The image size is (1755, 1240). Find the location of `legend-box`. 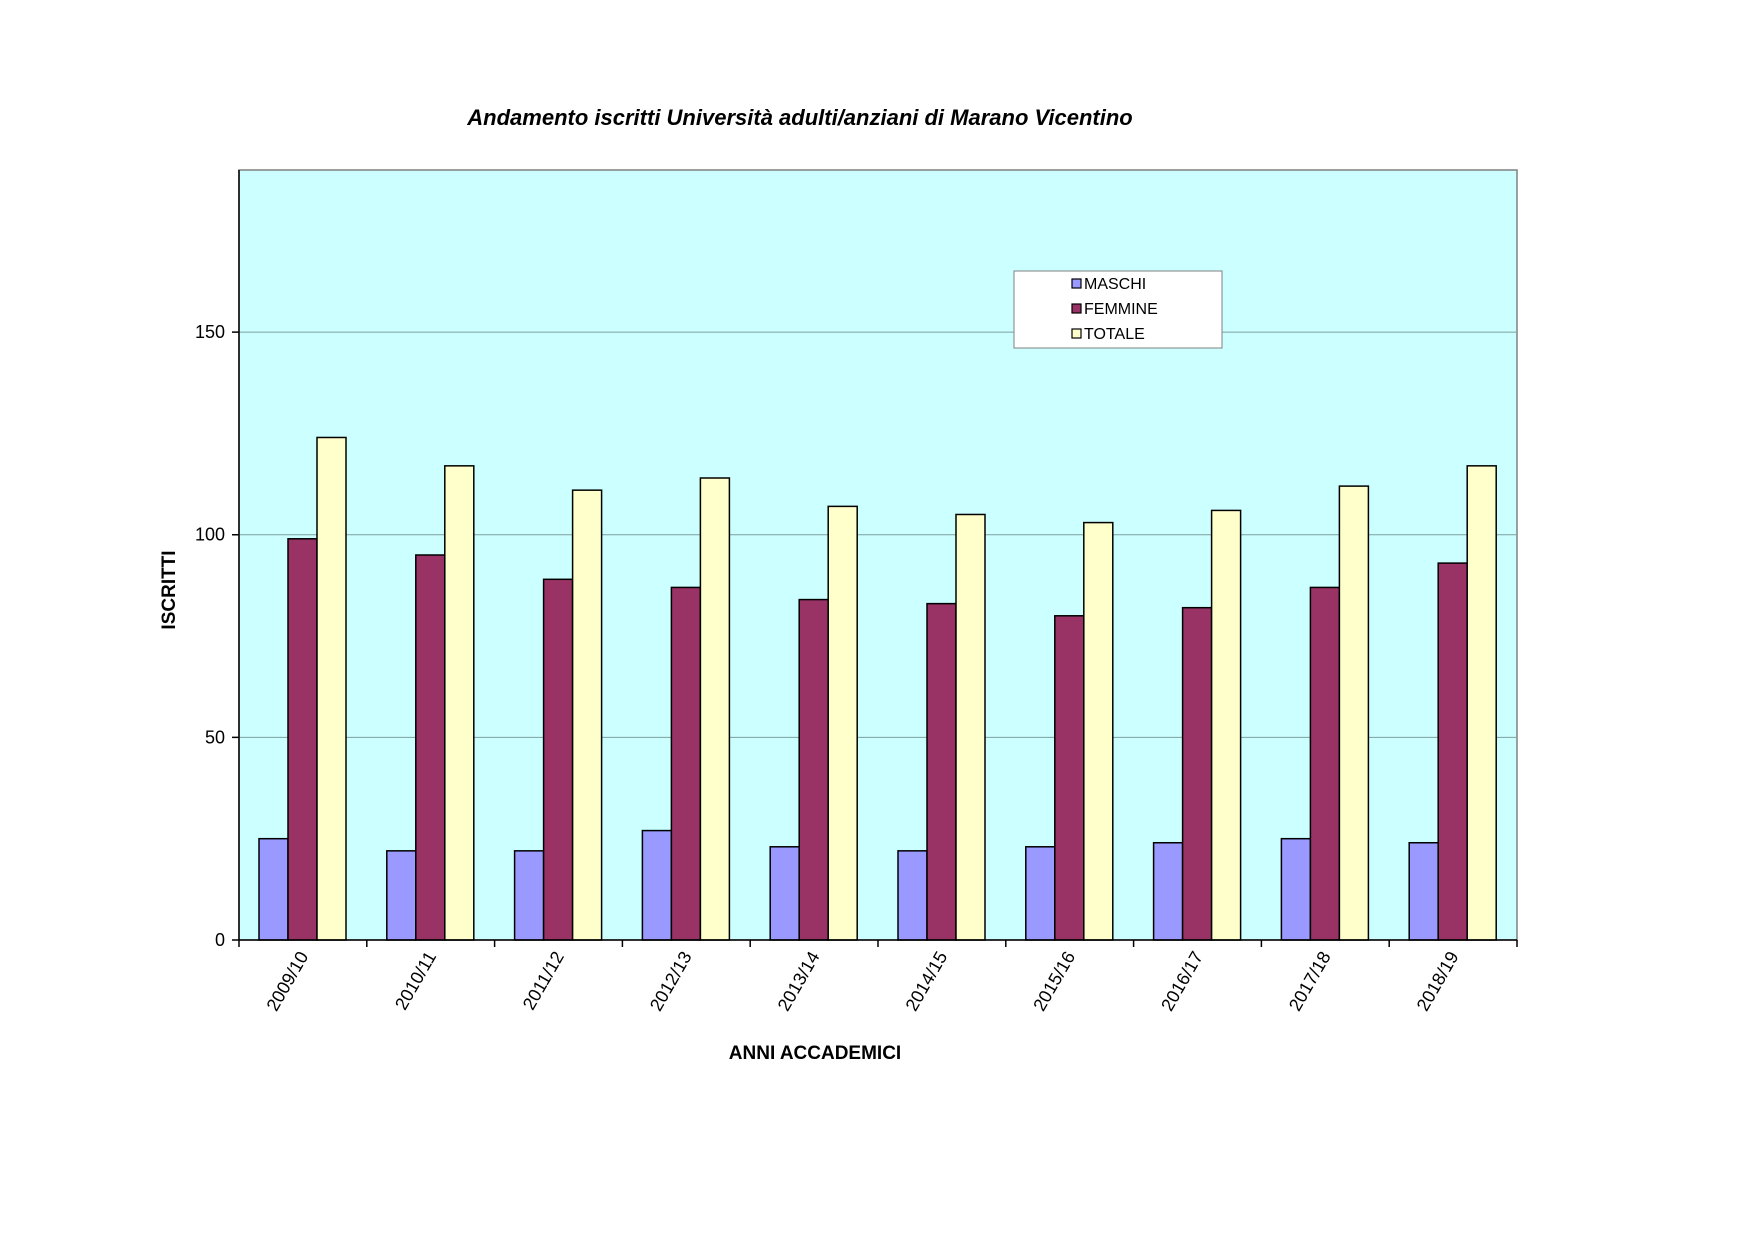

legend-box is located at coordinates (1118, 309).